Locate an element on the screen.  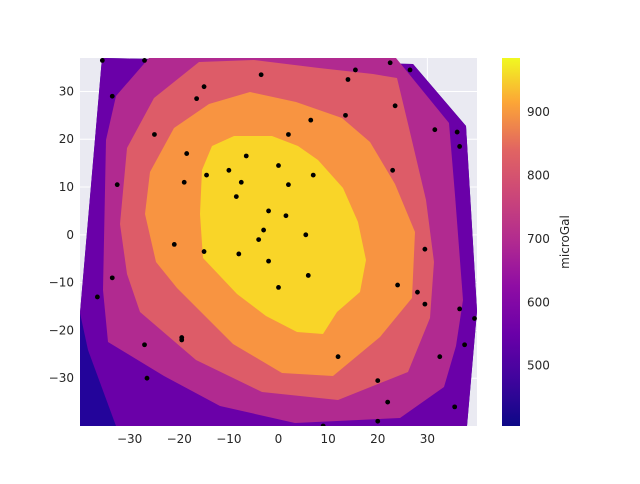
y-tick-label: −30 is located at coordinates (61, 378).